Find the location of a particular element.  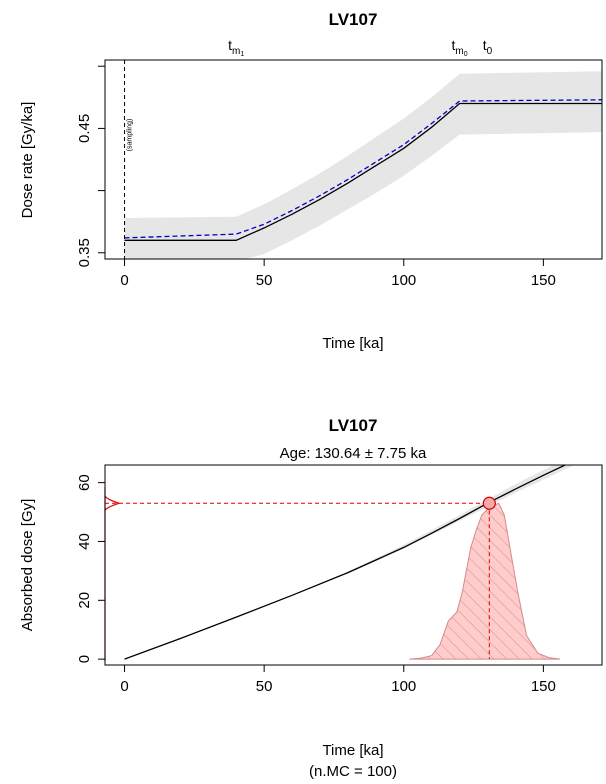

chart2-x-axis: 0 50 100 150 is located at coordinates (338, 680).